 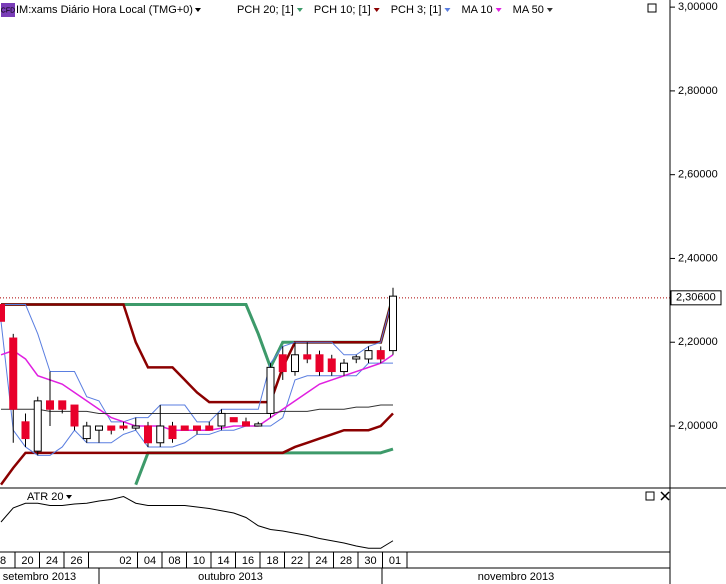 I want to click on x-tick-label: 26, so click(x=76, y=561).